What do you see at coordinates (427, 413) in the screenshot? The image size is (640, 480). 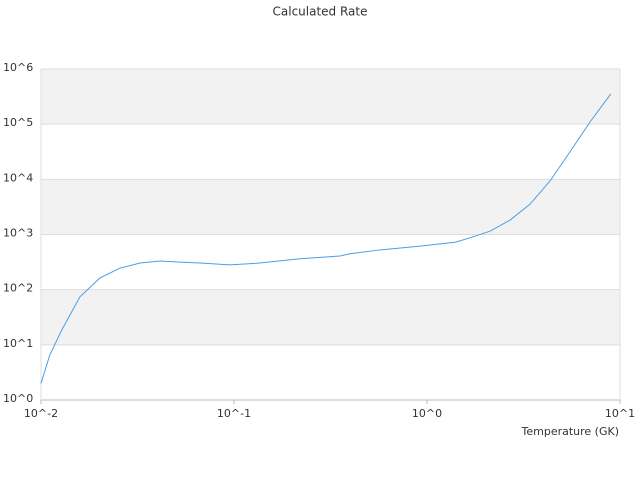 I see `x-tick-label: 10^0` at bounding box center [427, 413].